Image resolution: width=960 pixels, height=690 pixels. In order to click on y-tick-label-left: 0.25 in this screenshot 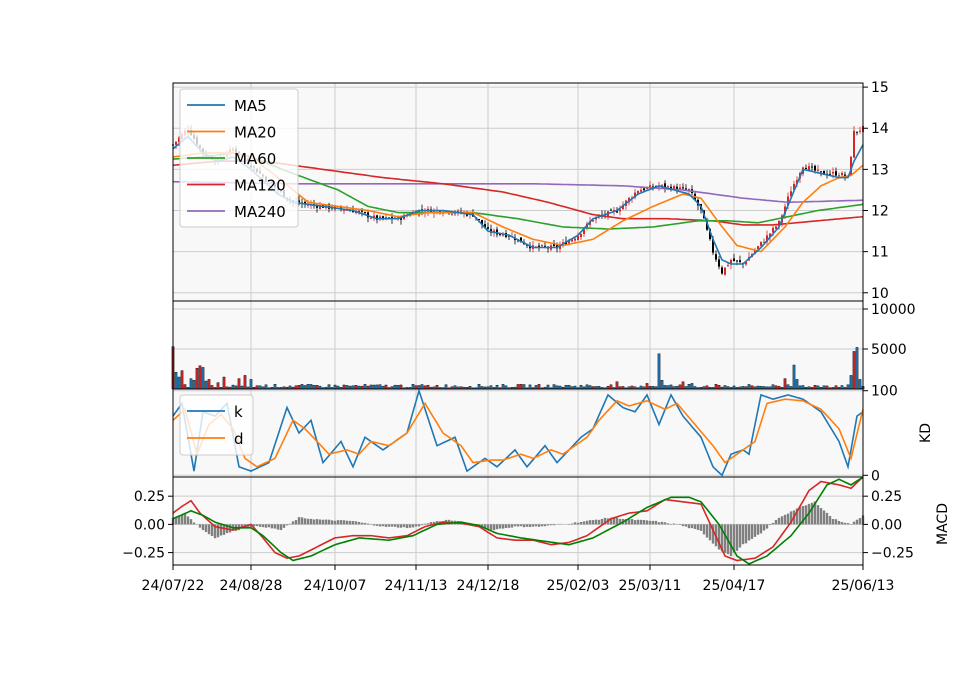, I will do `click(149, 497)`.